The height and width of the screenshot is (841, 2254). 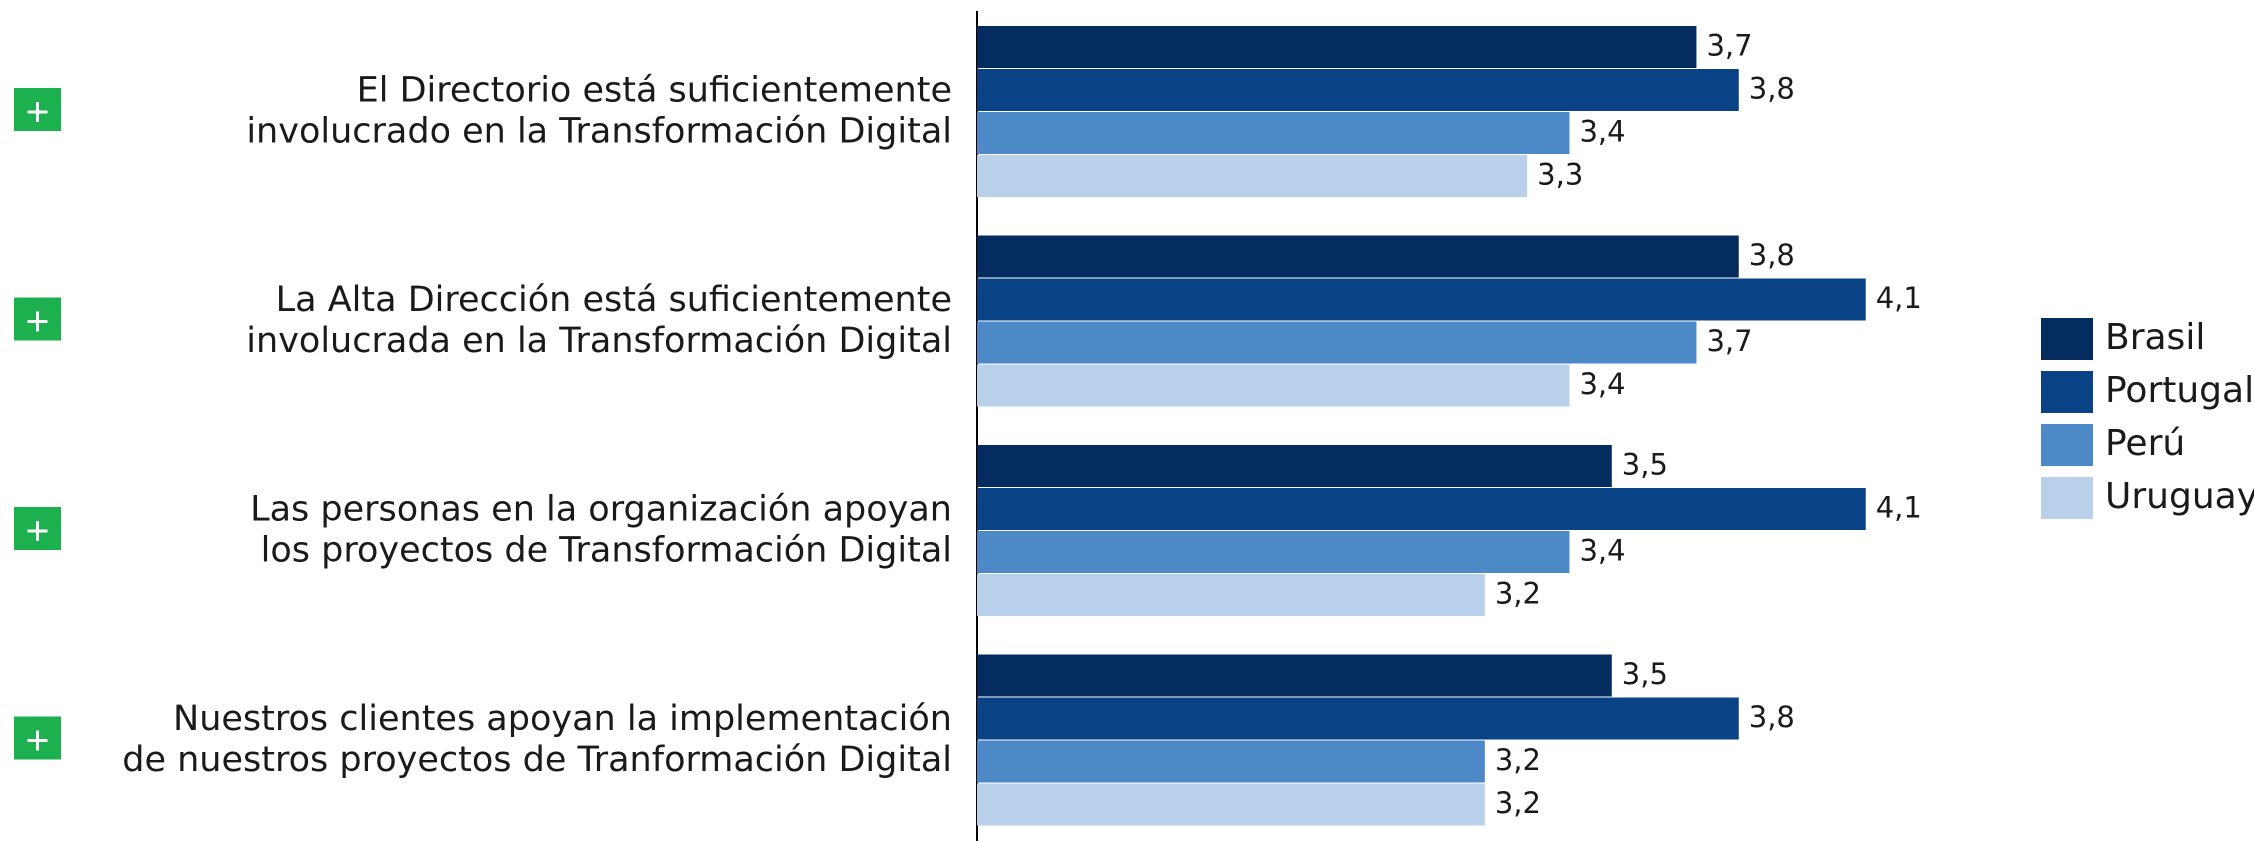 I want to click on category-label: La Alta Dirección está suficientemente, so click(x=614, y=300).